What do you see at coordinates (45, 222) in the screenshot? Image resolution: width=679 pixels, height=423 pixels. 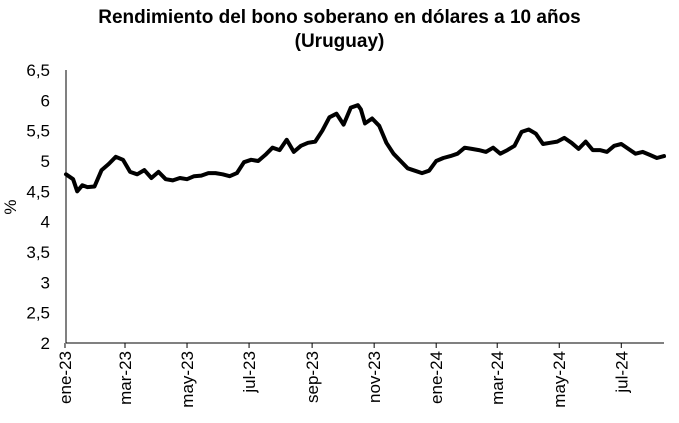 I see `y-tick-label: 4` at bounding box center [45, 222].